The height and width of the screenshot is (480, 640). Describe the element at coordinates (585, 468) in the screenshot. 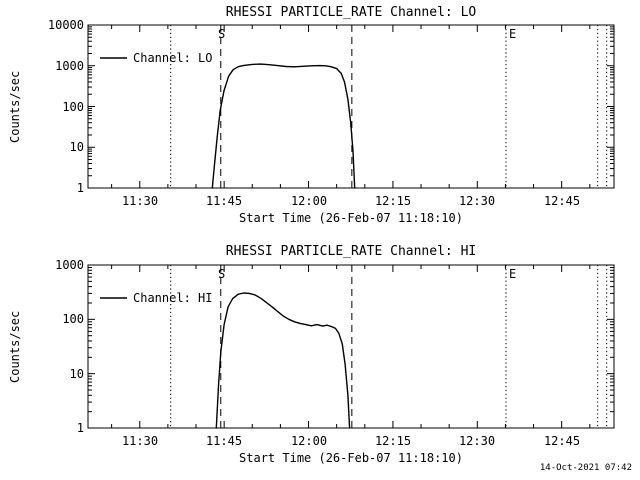

I see `plot-timestamp: 14-Oct-2021 07:42` at that location.